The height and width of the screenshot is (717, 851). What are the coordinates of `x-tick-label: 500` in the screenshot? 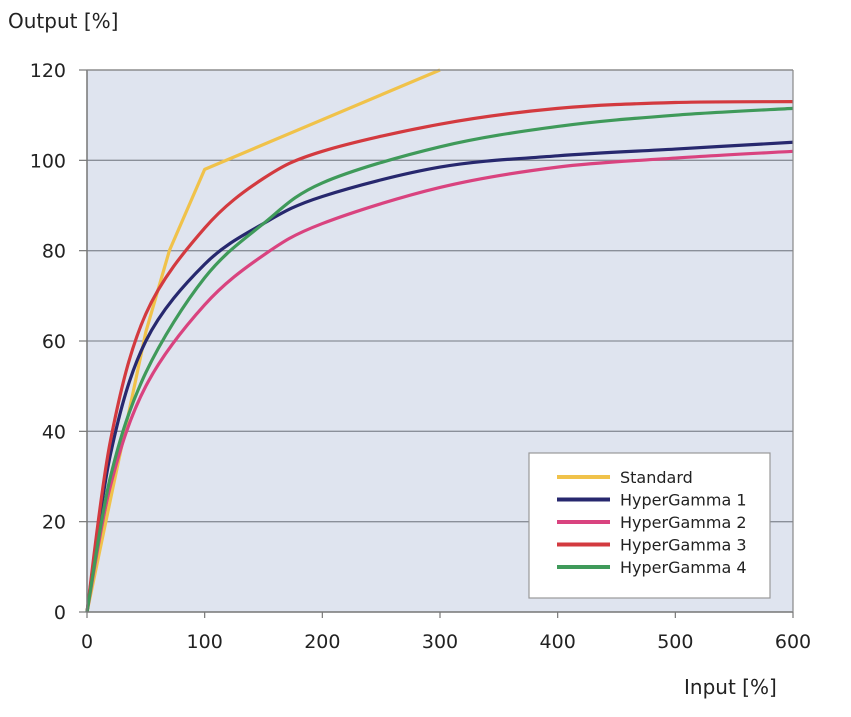 It's located at (675, 642).